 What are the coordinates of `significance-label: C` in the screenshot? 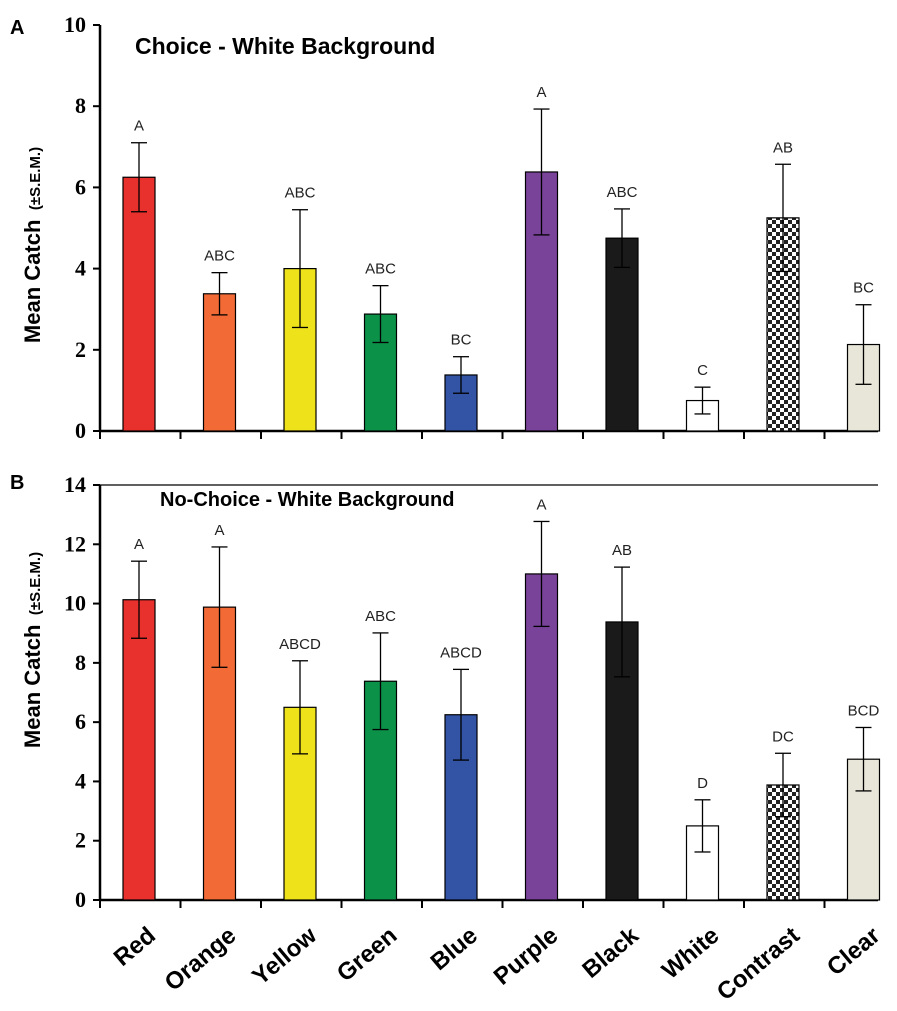 It's located at (702, 370).